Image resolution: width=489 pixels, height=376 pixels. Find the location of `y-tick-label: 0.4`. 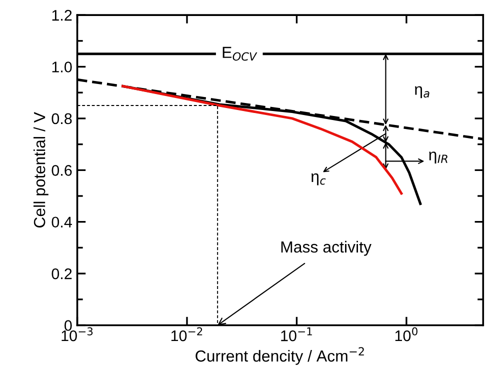

y-tick-label: 0.4 is located at coordinates (62, 222).